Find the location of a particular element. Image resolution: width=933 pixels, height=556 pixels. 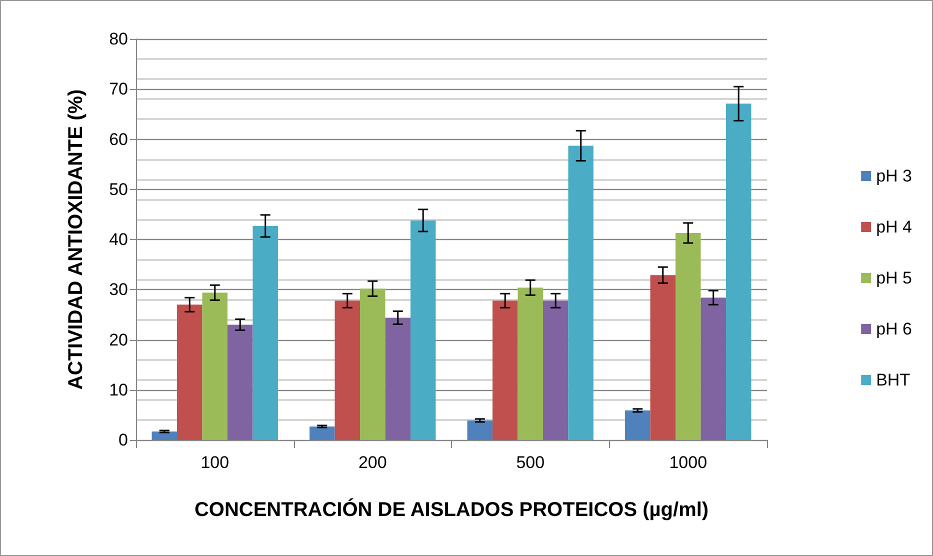

y-tick-label: 50 is located at coordinates (118, 189).